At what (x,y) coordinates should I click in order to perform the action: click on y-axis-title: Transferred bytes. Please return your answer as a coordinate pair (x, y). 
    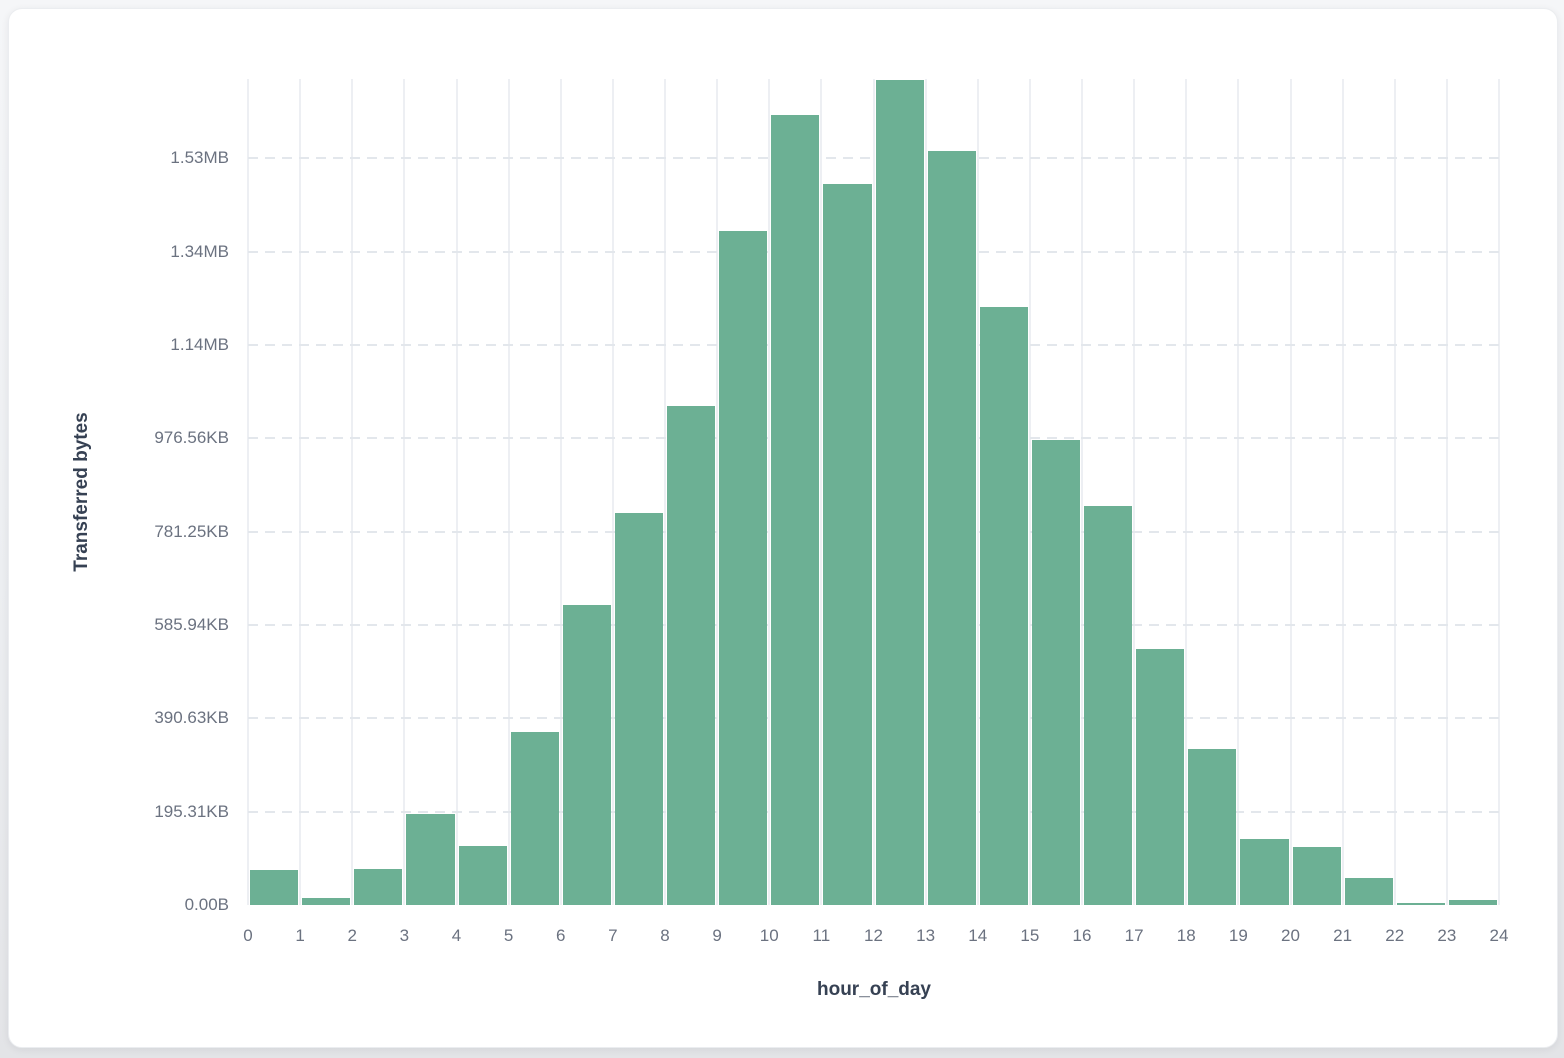
    Looking at the image, I should click on (81, 492).